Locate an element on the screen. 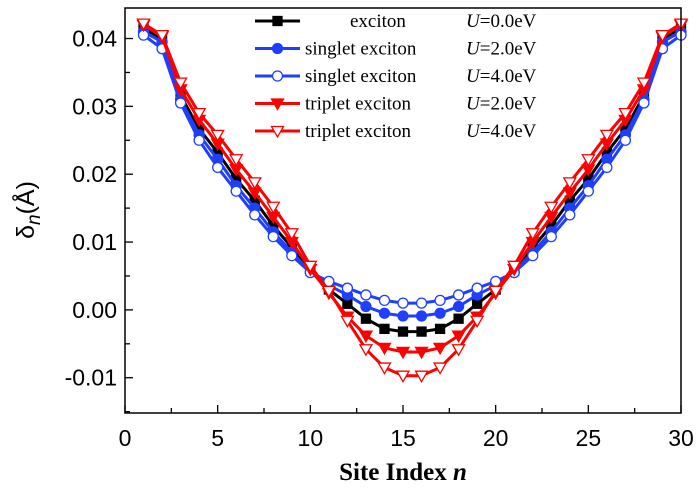  x-tick-label: 10 is located at coordinates (311, 438).